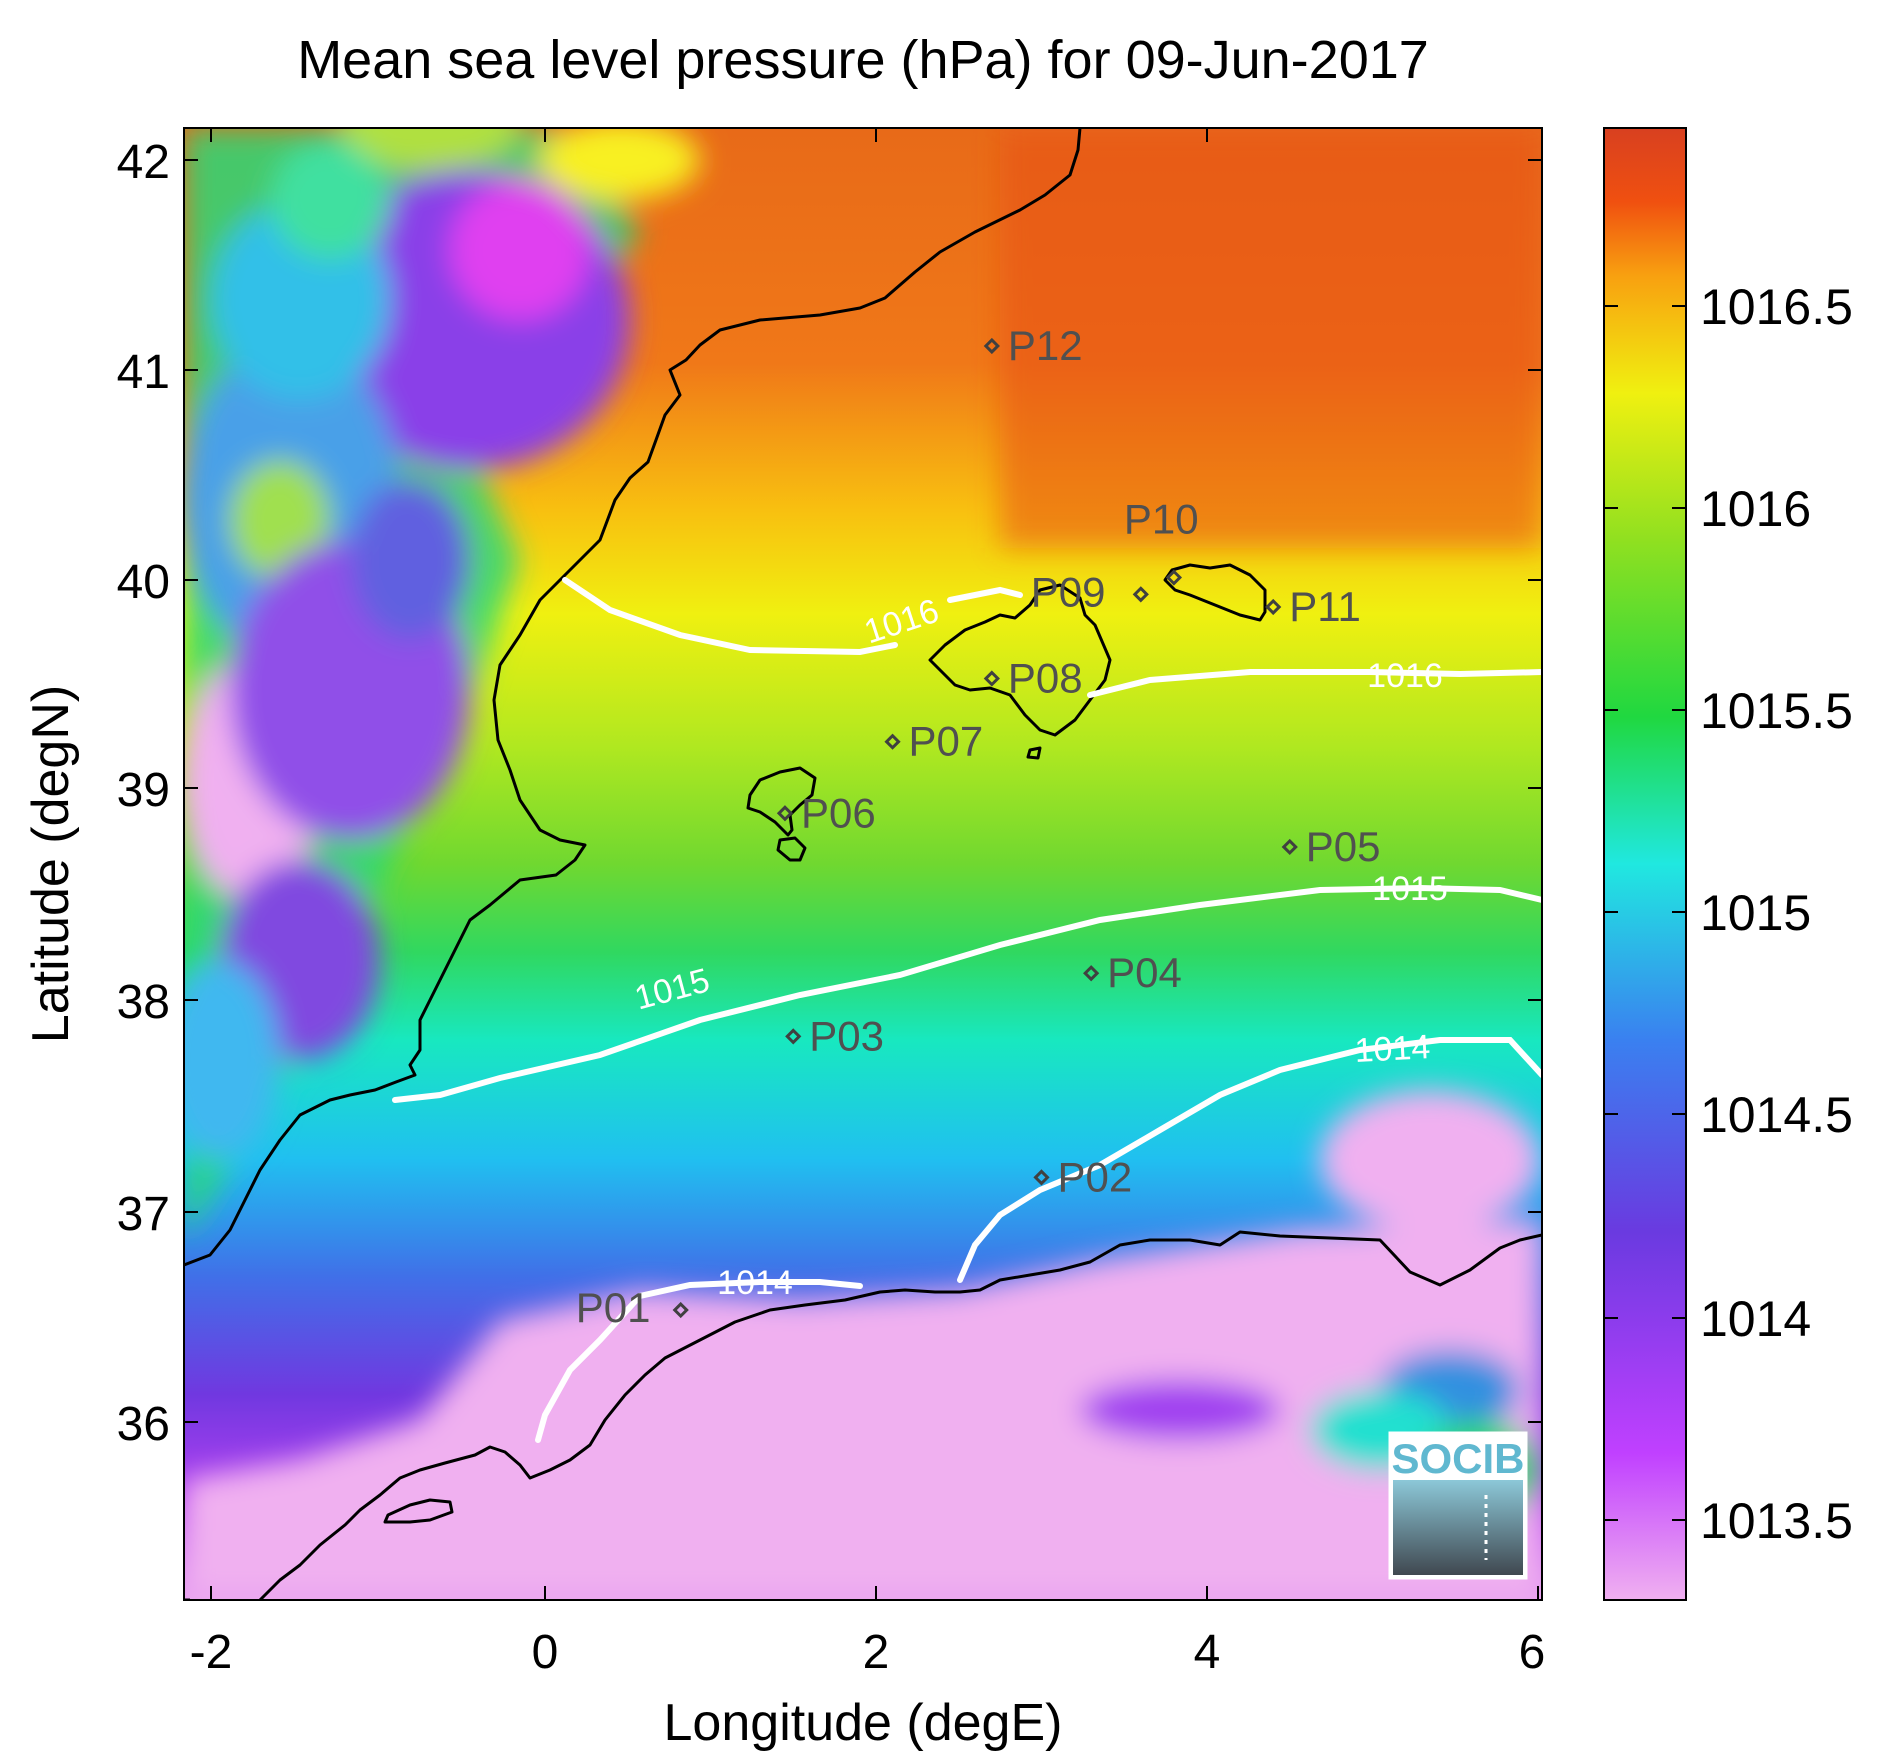  What do you see at coordinates (418, 1511) in the screenshot?
I see `alboran-islet` at bounding box center [418, 1511].